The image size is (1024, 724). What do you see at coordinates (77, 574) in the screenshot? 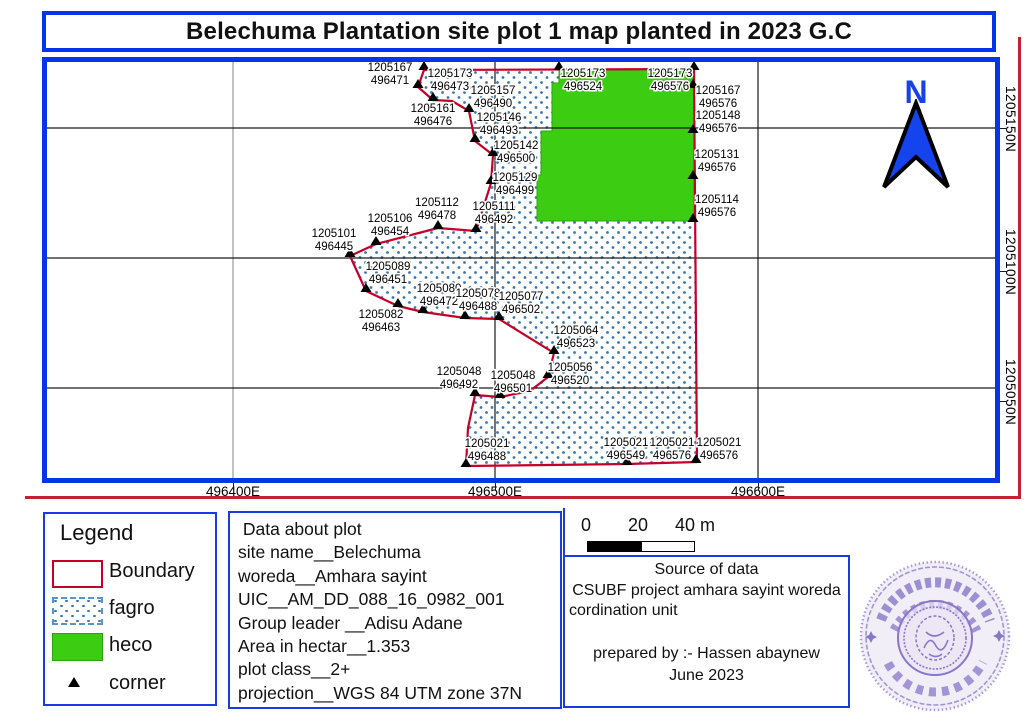
I see `legend-swatch-boundary` at bounding box center [77, 574].